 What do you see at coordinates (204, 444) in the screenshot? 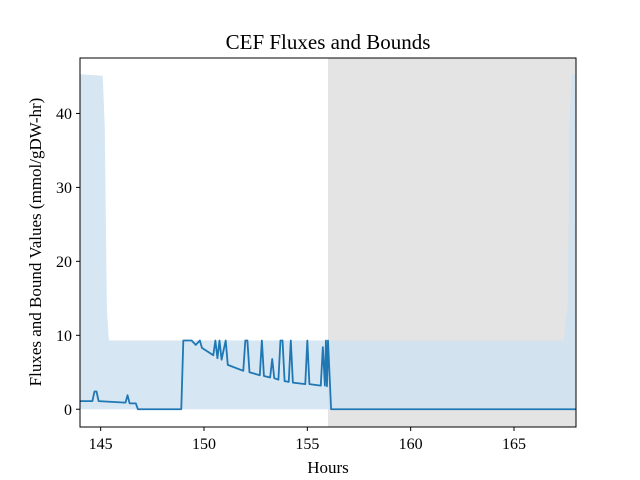
I see `x-tick-label-150: 150` at bounding box center [204, 444].